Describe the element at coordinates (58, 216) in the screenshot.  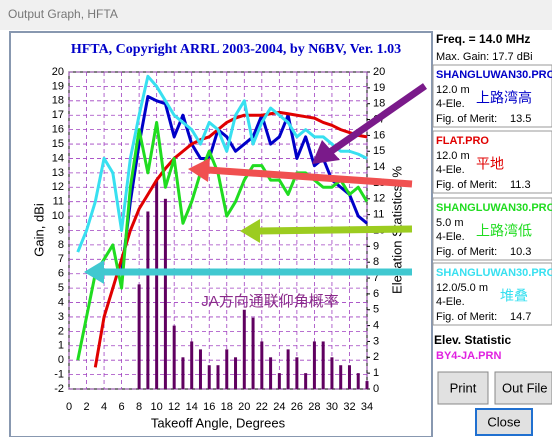
I see `y-tick-label: 10` at that location.